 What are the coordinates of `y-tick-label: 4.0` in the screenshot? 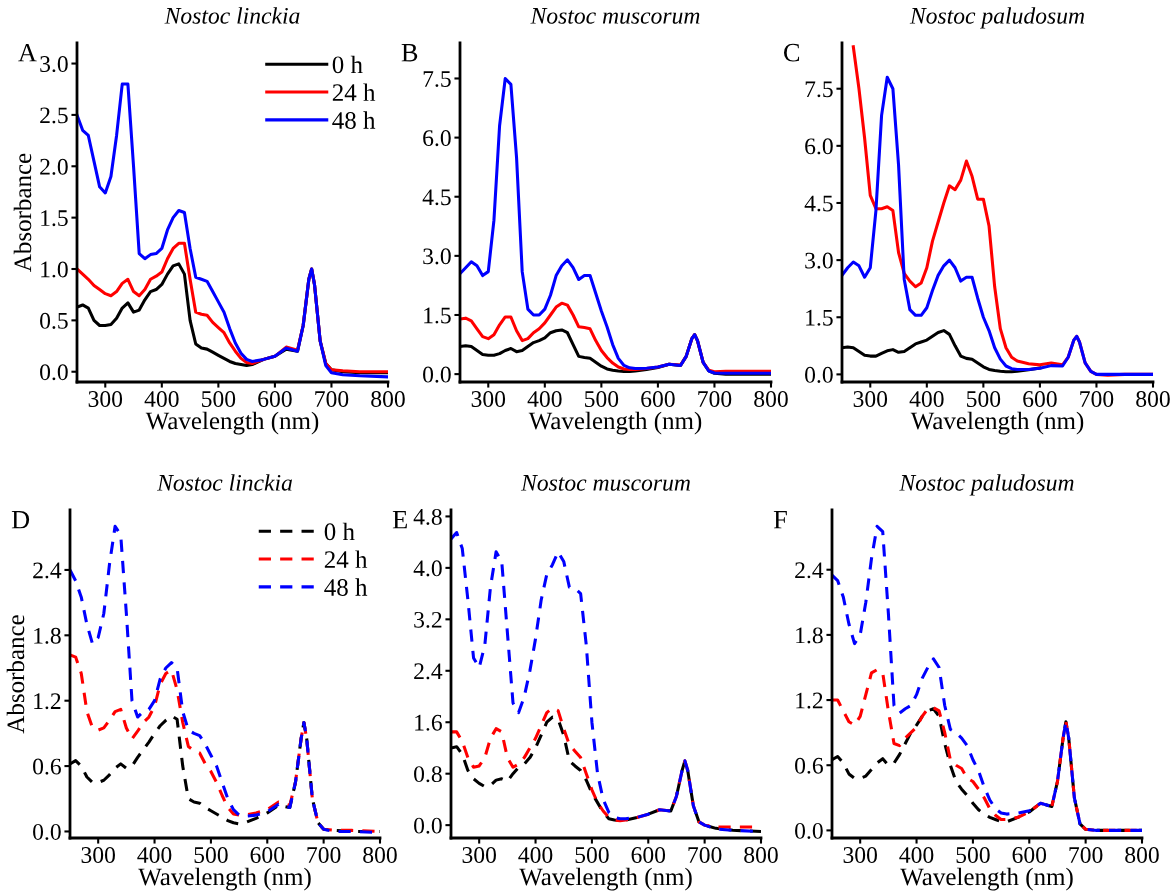 It's located at (427, 568).